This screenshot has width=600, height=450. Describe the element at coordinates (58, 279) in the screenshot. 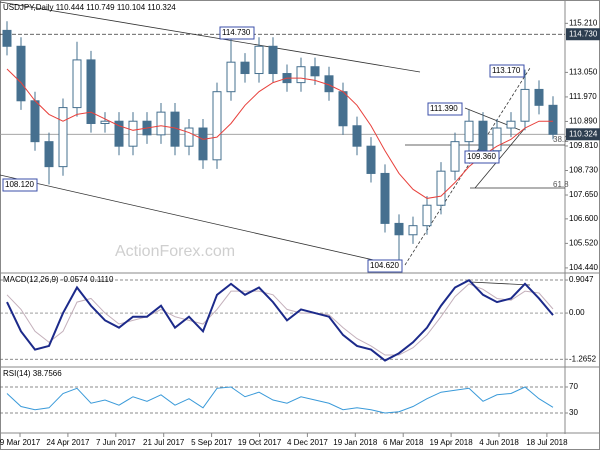

I see `macd-title: MACD(12,26,9) -0.0574 0.1110` at that location.